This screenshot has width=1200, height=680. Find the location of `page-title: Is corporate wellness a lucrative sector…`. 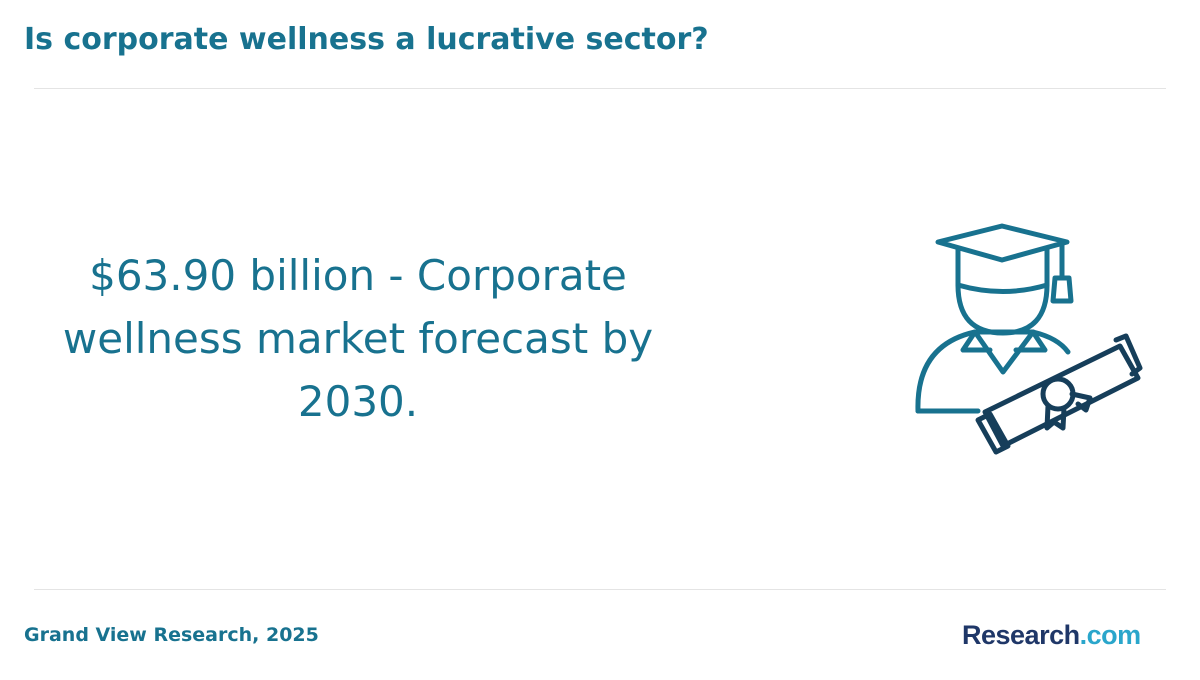

page-title: Is corporate wellness a lucrative sector… is located at coordinates (366, 39).